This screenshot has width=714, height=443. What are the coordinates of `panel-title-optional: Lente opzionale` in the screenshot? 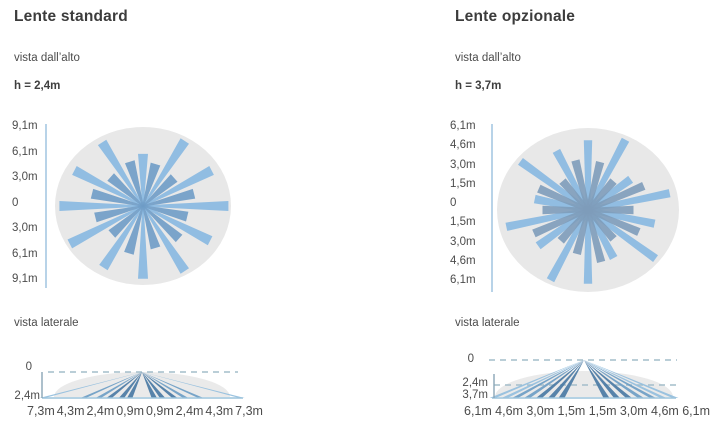 It's located at (515, 16).